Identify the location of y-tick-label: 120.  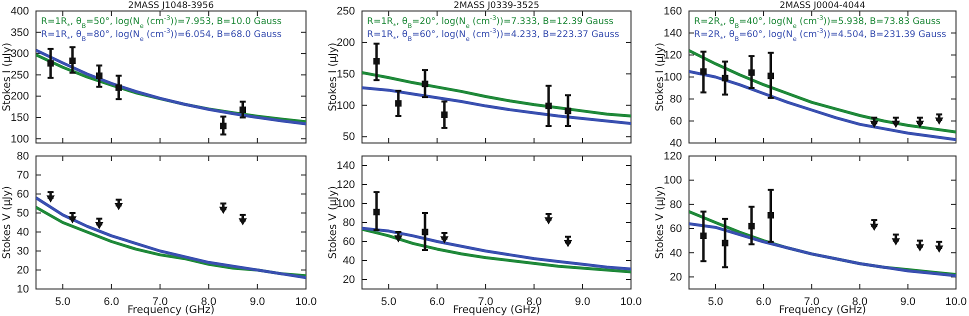
(345, 185).